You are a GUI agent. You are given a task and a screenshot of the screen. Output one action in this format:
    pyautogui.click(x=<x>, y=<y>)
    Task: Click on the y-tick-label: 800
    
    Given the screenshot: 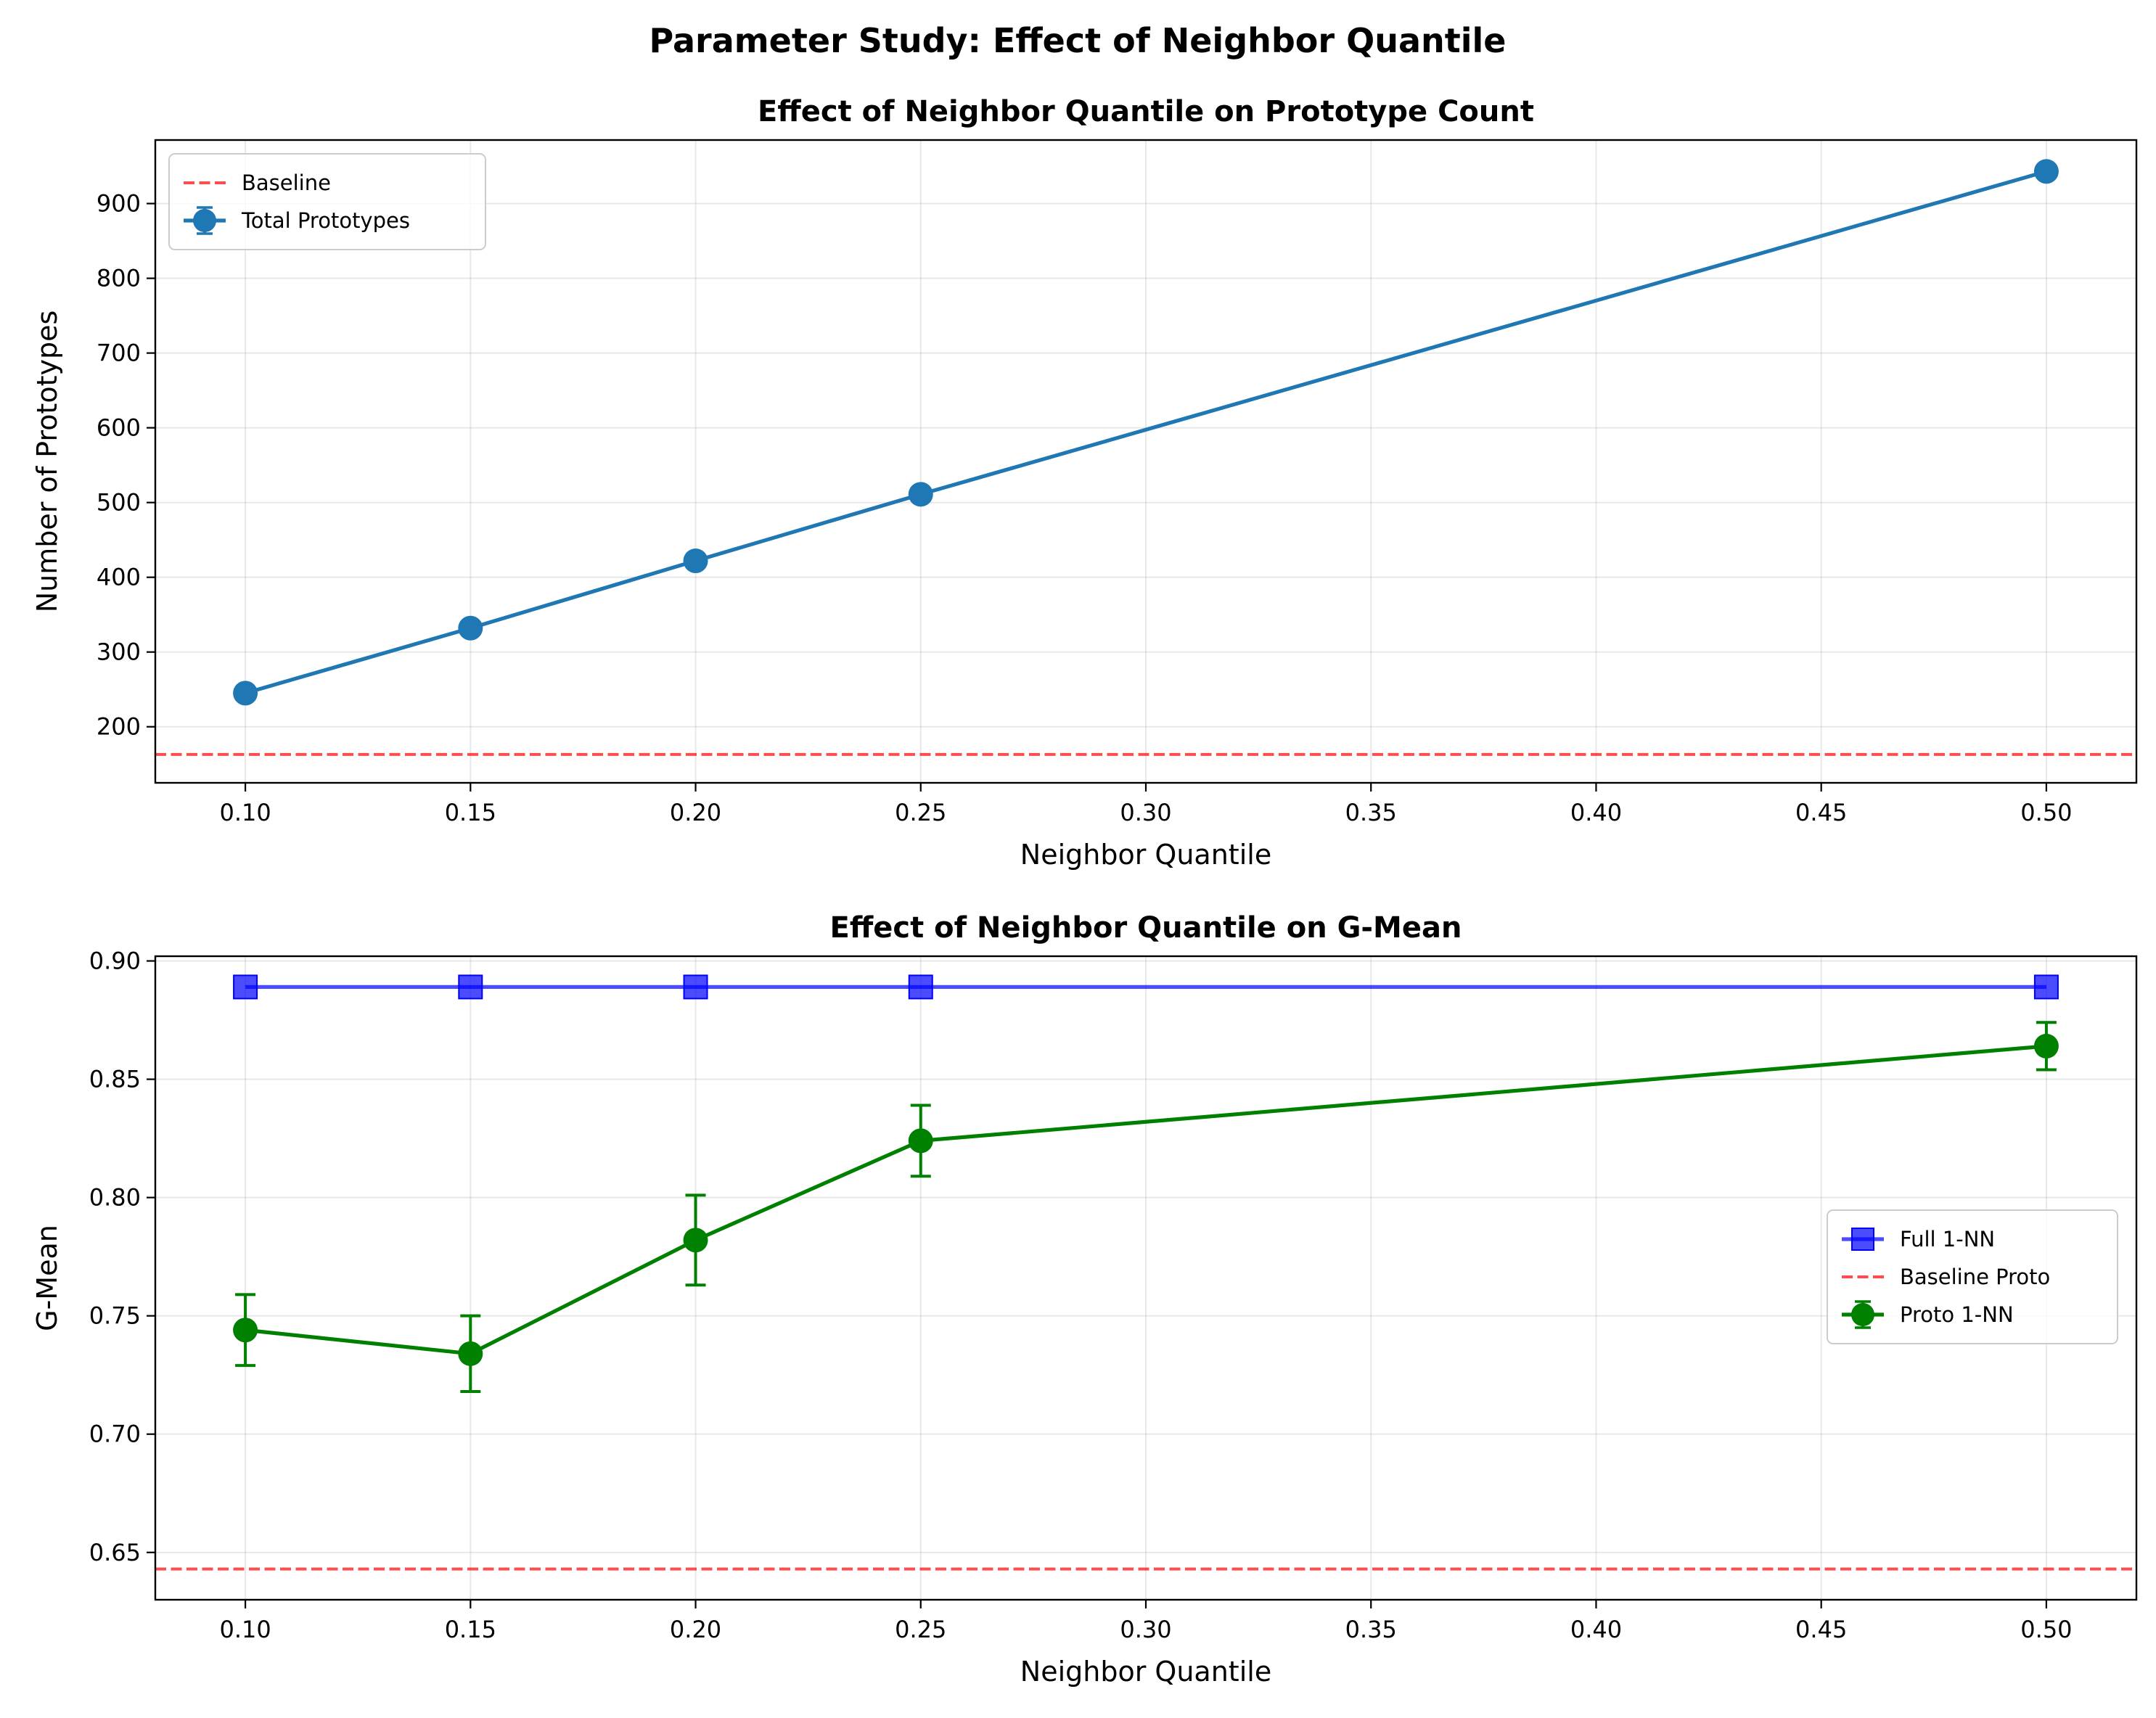 What is the action you would take?
    pyautogui.click(x=119, y=278)
    